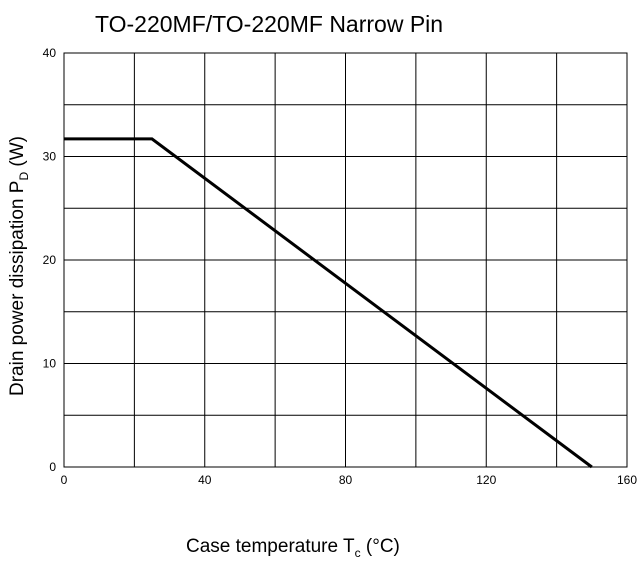 Image resolution: width=639 pixels, height=561 pixels. I want to click on x-tick-label: 80, so click(346, 480).